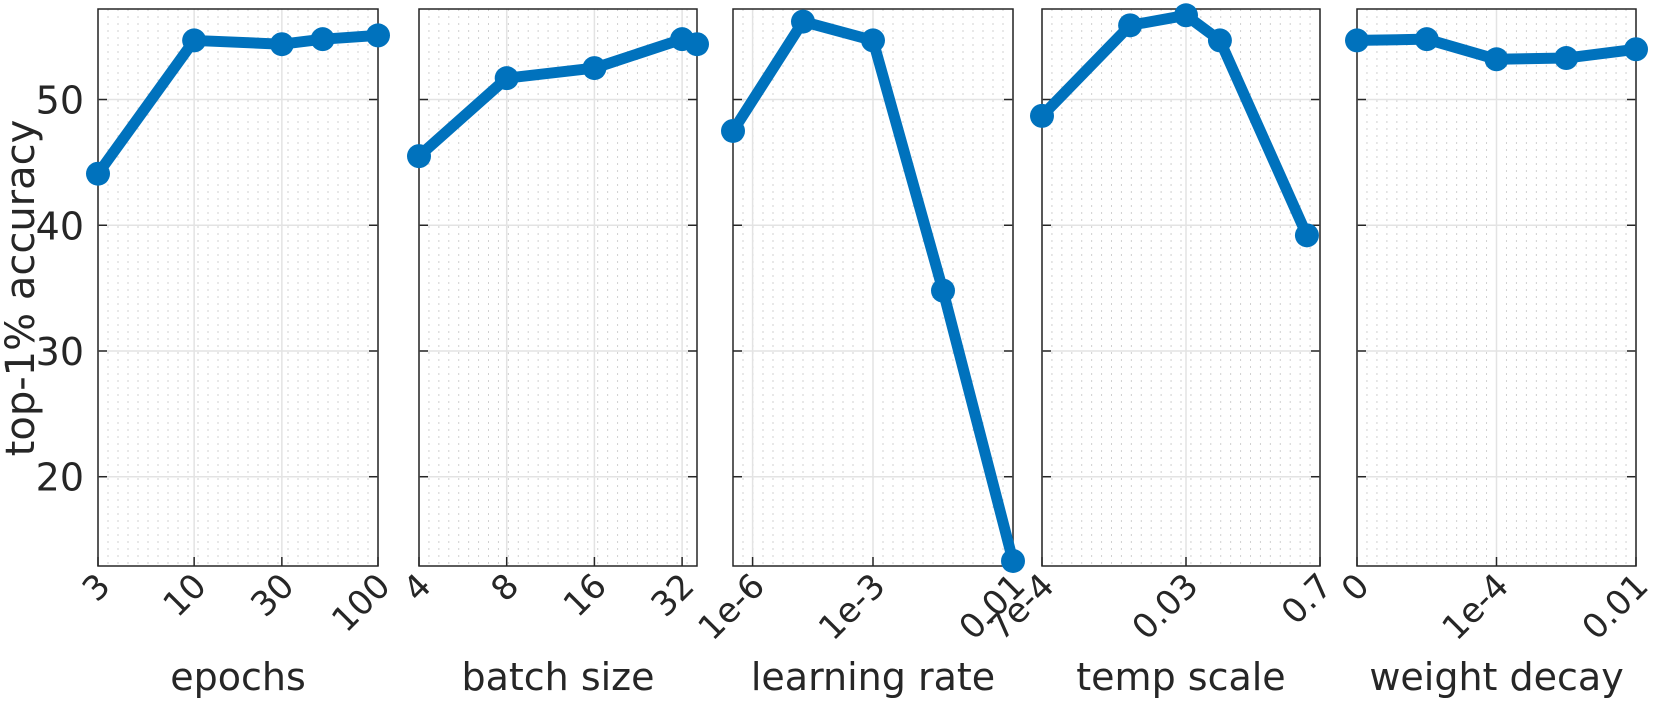 This screenshot has height=703, width=1661. I want to click on x-axis-label: epochs, so click(238, 677).